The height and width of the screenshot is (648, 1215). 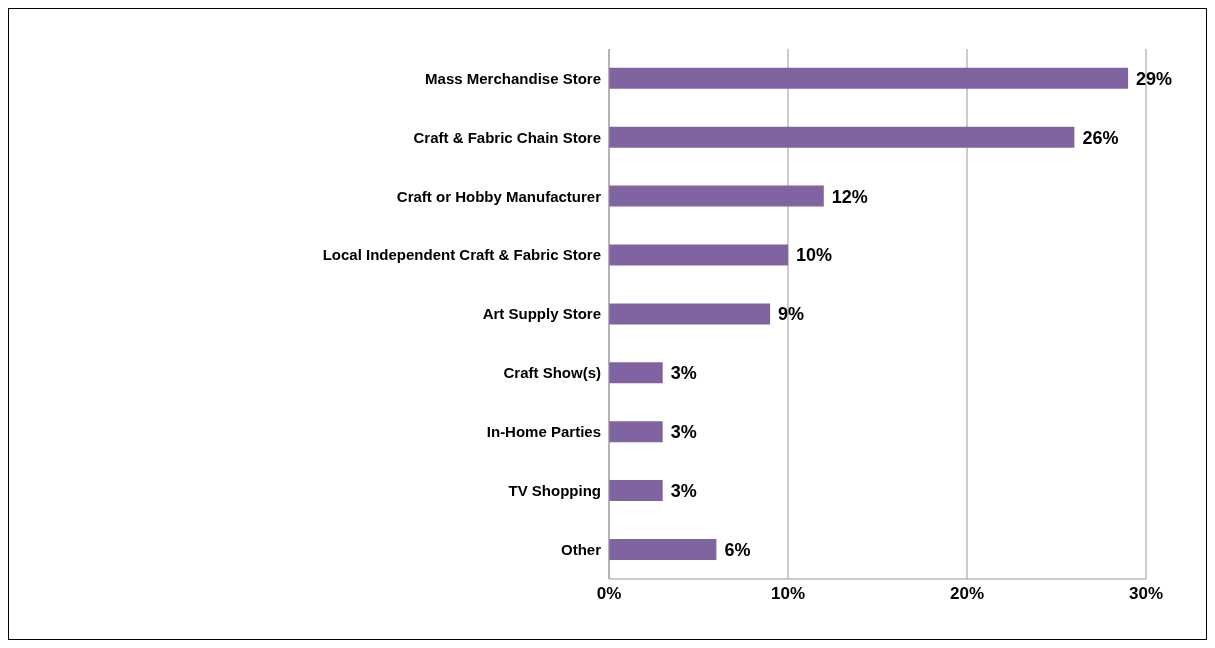 What do you see at coordinates (1100, 137) in the screenshot?
I see `data-label: 26%` at bounding box center [1100, 137].